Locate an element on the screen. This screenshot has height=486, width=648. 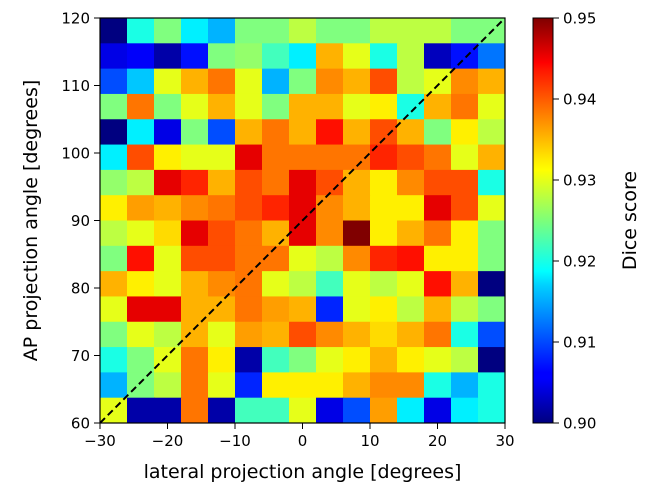
x-tick-label: −30 is located at coordinates (100, 441).